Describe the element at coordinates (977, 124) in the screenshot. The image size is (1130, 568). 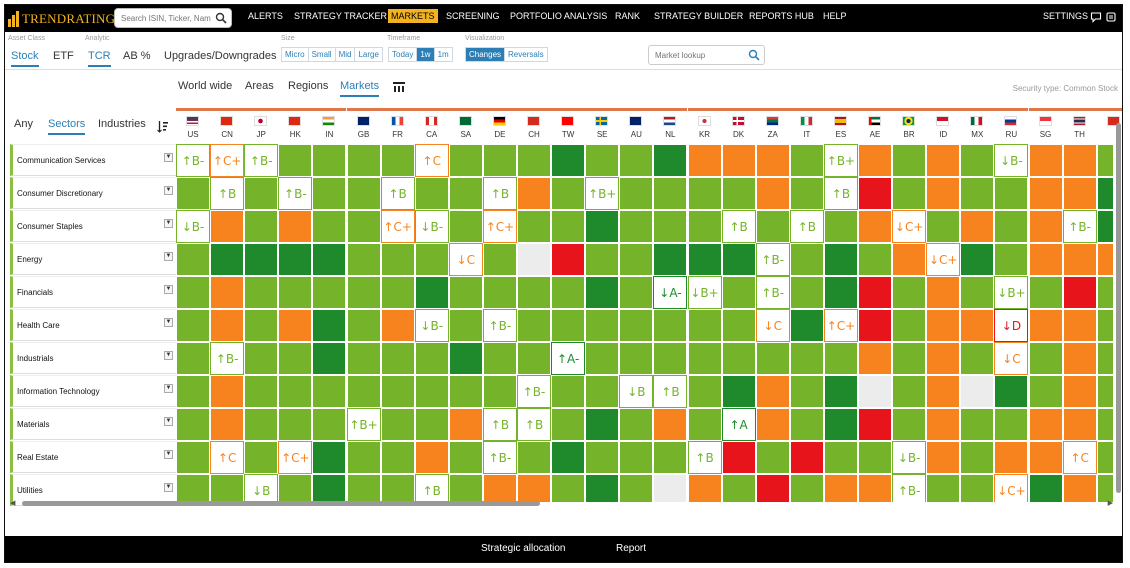
I see `market-column-mx: MX` at that location.